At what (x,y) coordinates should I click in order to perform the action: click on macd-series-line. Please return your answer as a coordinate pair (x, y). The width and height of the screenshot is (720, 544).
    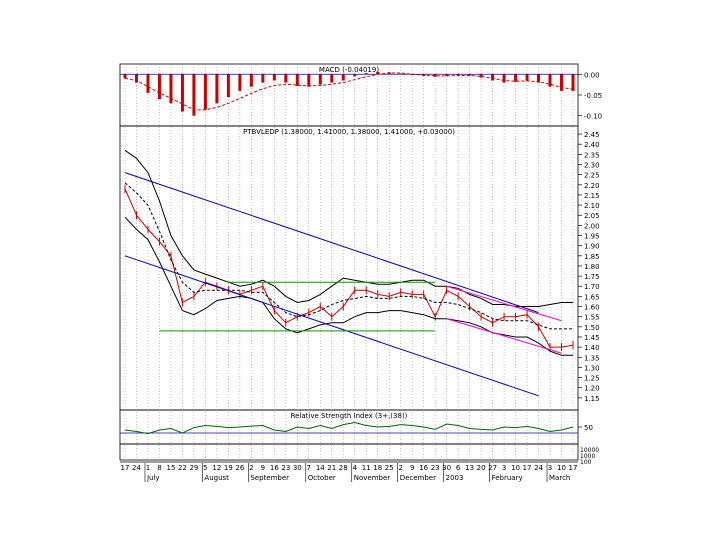
    Looking at the image, I should click on (349, 91).